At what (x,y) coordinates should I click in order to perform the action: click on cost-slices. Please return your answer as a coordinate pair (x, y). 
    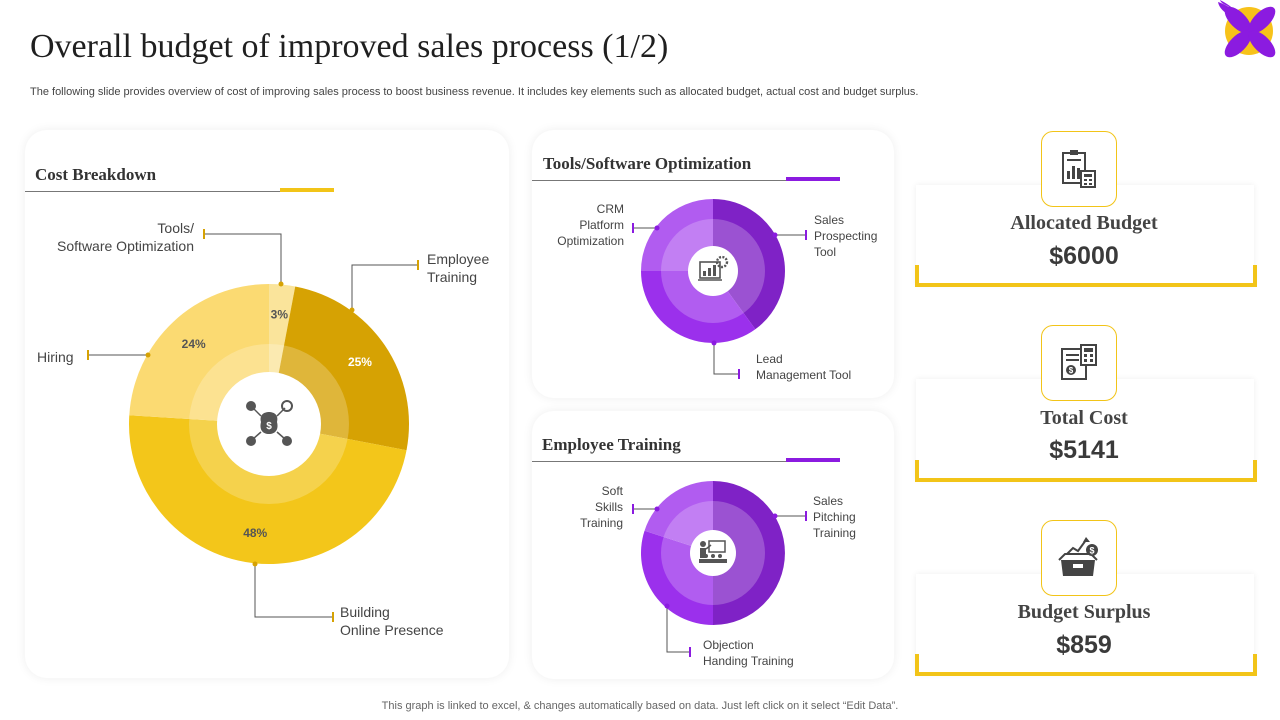
    Looking at the image, I should click on (269, 424).